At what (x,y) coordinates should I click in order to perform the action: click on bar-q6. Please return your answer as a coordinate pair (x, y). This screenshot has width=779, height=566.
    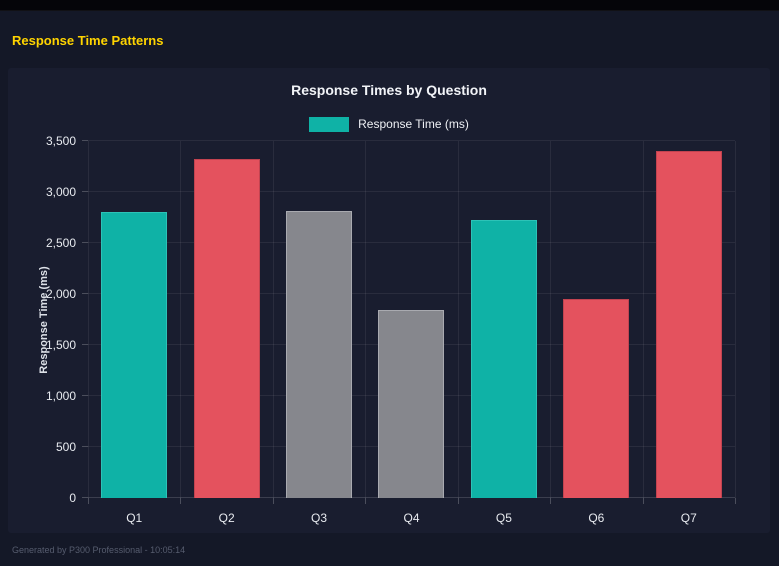
    Looking at the image, I should click on (596, 398).